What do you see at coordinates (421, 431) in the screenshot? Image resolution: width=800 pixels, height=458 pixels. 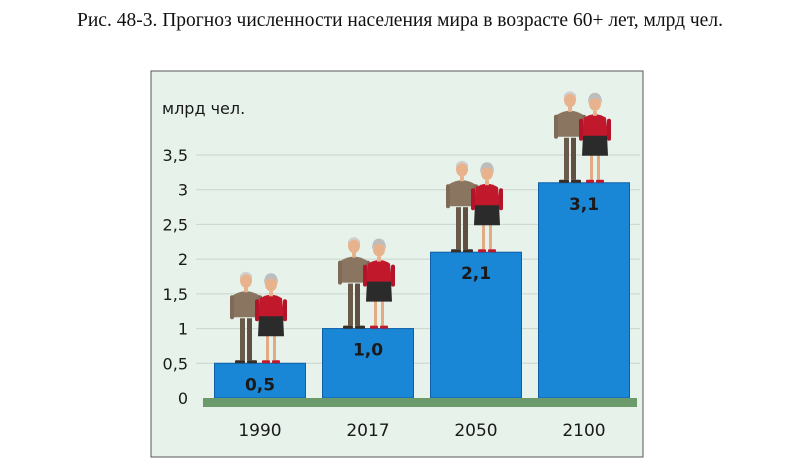 I see `x-axis-ticks: 1990 2017 2050 2100` at bounding box center [421, 431].